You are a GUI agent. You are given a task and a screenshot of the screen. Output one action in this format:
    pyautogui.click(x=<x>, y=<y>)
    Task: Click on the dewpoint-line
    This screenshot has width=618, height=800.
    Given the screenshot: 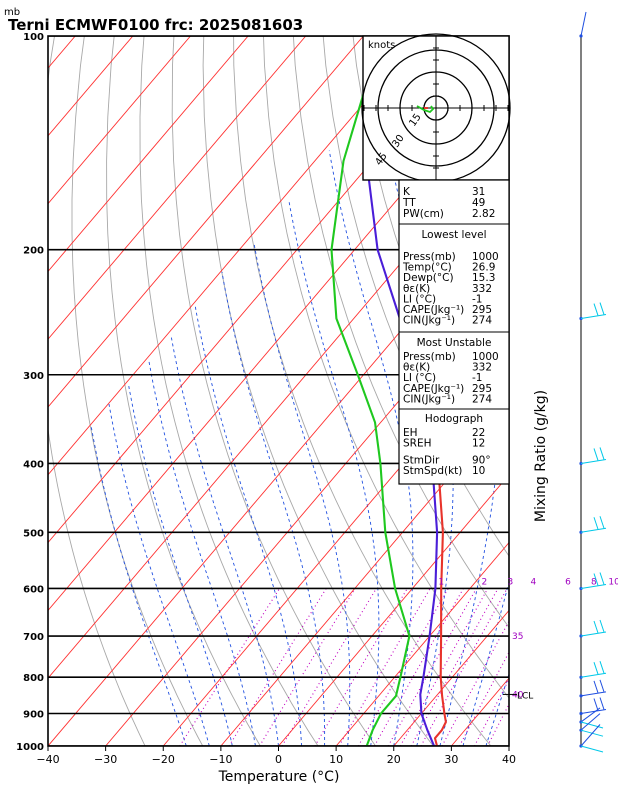 What is the action you would take?
    pyautogui.click(x=370, y=391)
    